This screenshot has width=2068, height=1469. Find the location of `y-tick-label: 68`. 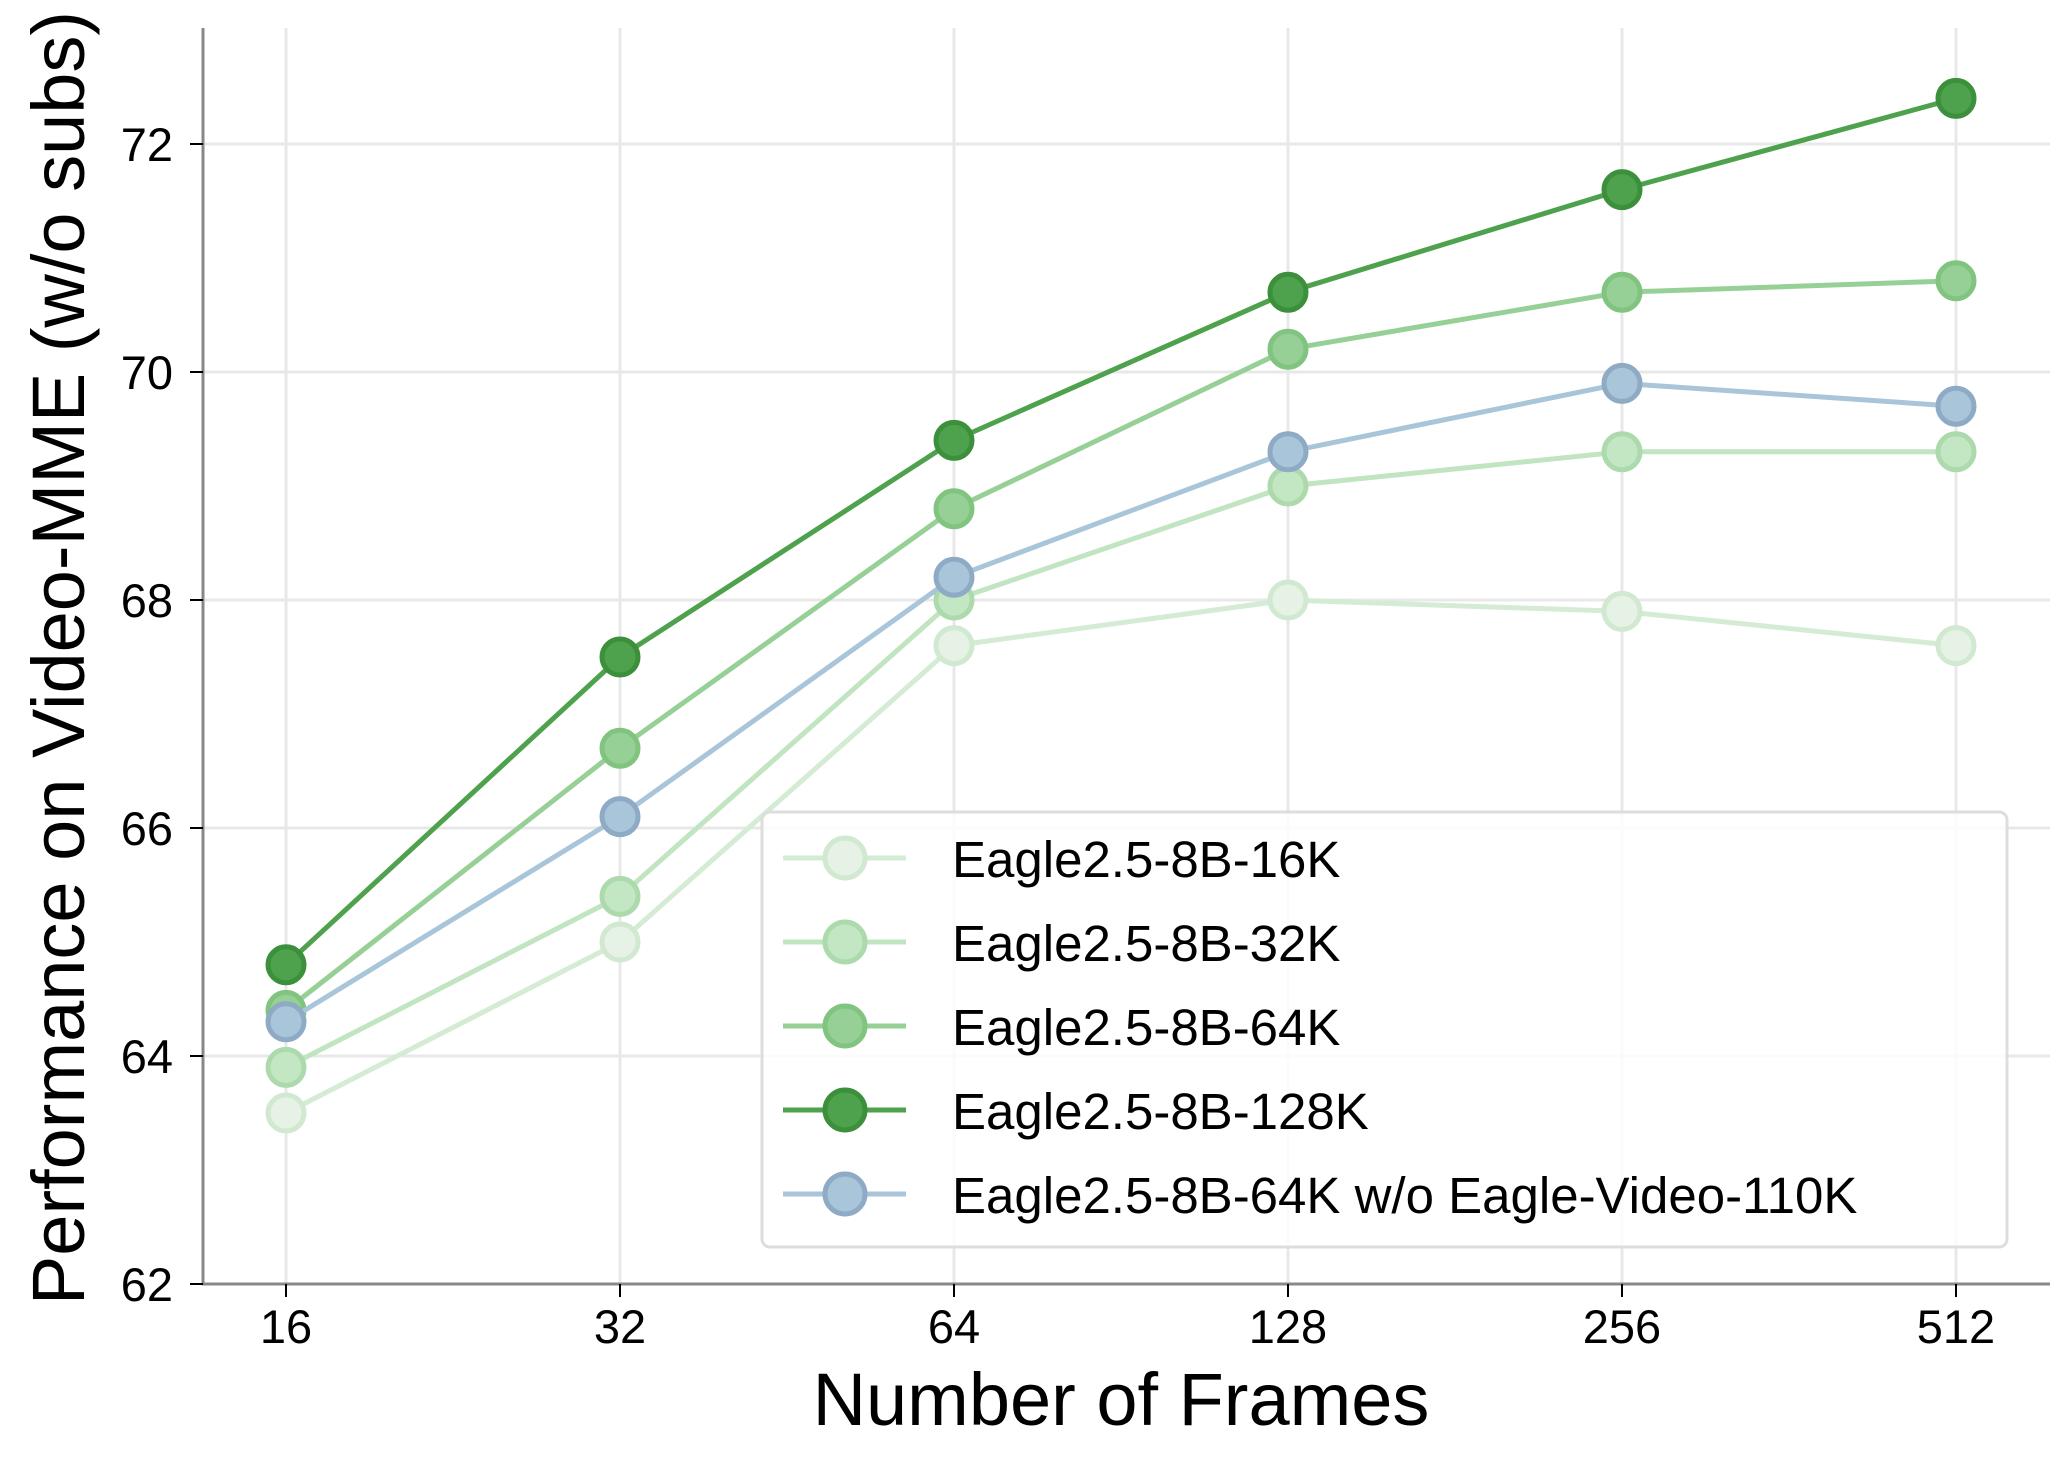

y-tick-label: 68 is located at coordinates (147, 600).